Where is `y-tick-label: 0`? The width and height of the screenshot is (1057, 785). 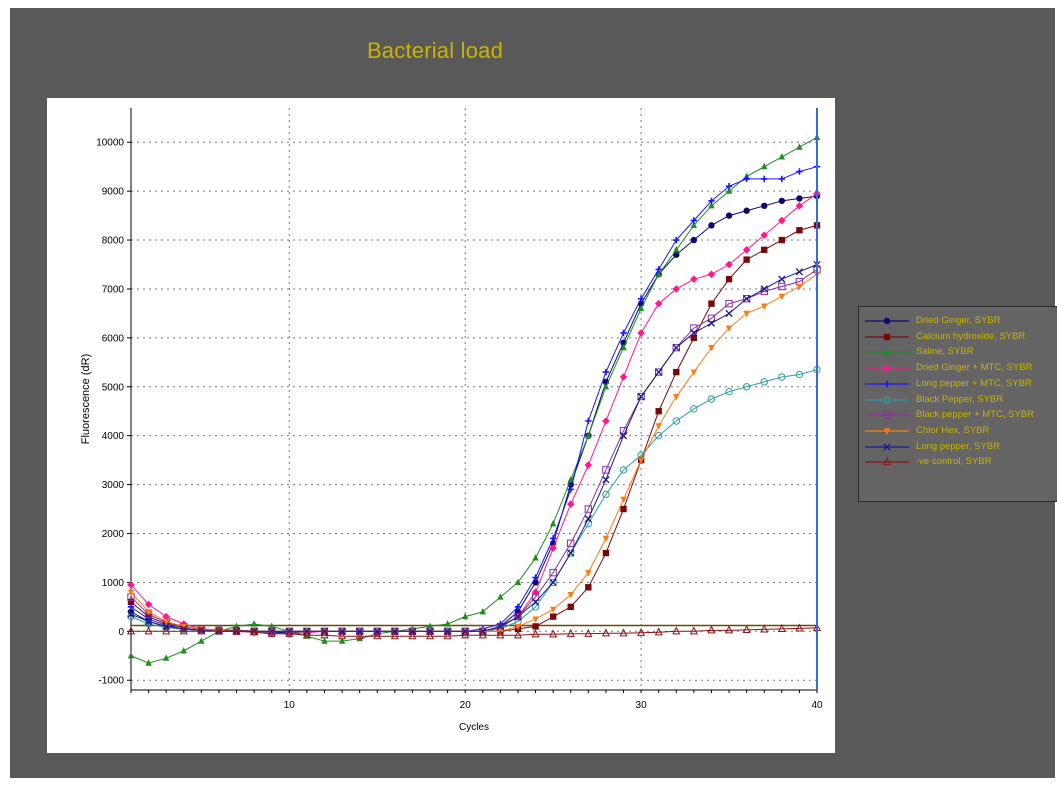
y-tick-label: 0 is located at coordinates (121, 632).